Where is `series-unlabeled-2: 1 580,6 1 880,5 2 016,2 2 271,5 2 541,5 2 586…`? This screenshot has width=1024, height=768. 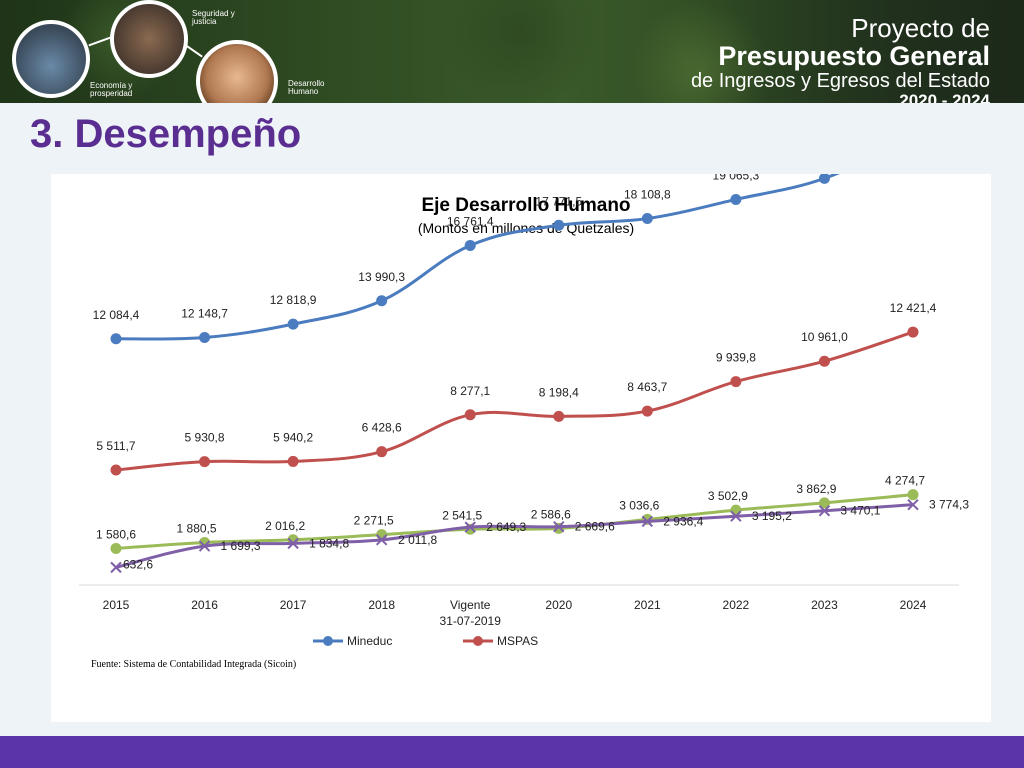
series-unlabeled-2: 1 580,6 1 880,5 2 016,2 2 271,5 2 541,5 2 586… is located at coordinates (510, 514).